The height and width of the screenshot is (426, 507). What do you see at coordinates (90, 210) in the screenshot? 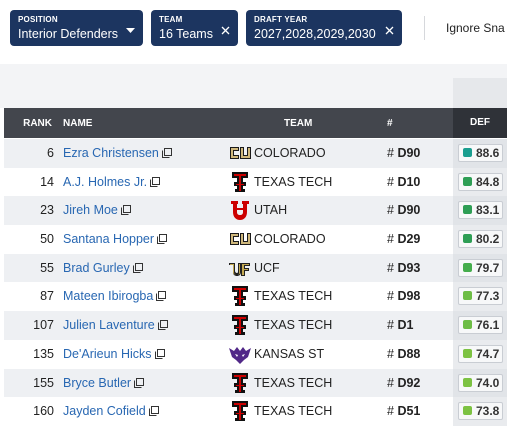
I see `player-link: Jireh Moe` at bounding box center [90, 210].